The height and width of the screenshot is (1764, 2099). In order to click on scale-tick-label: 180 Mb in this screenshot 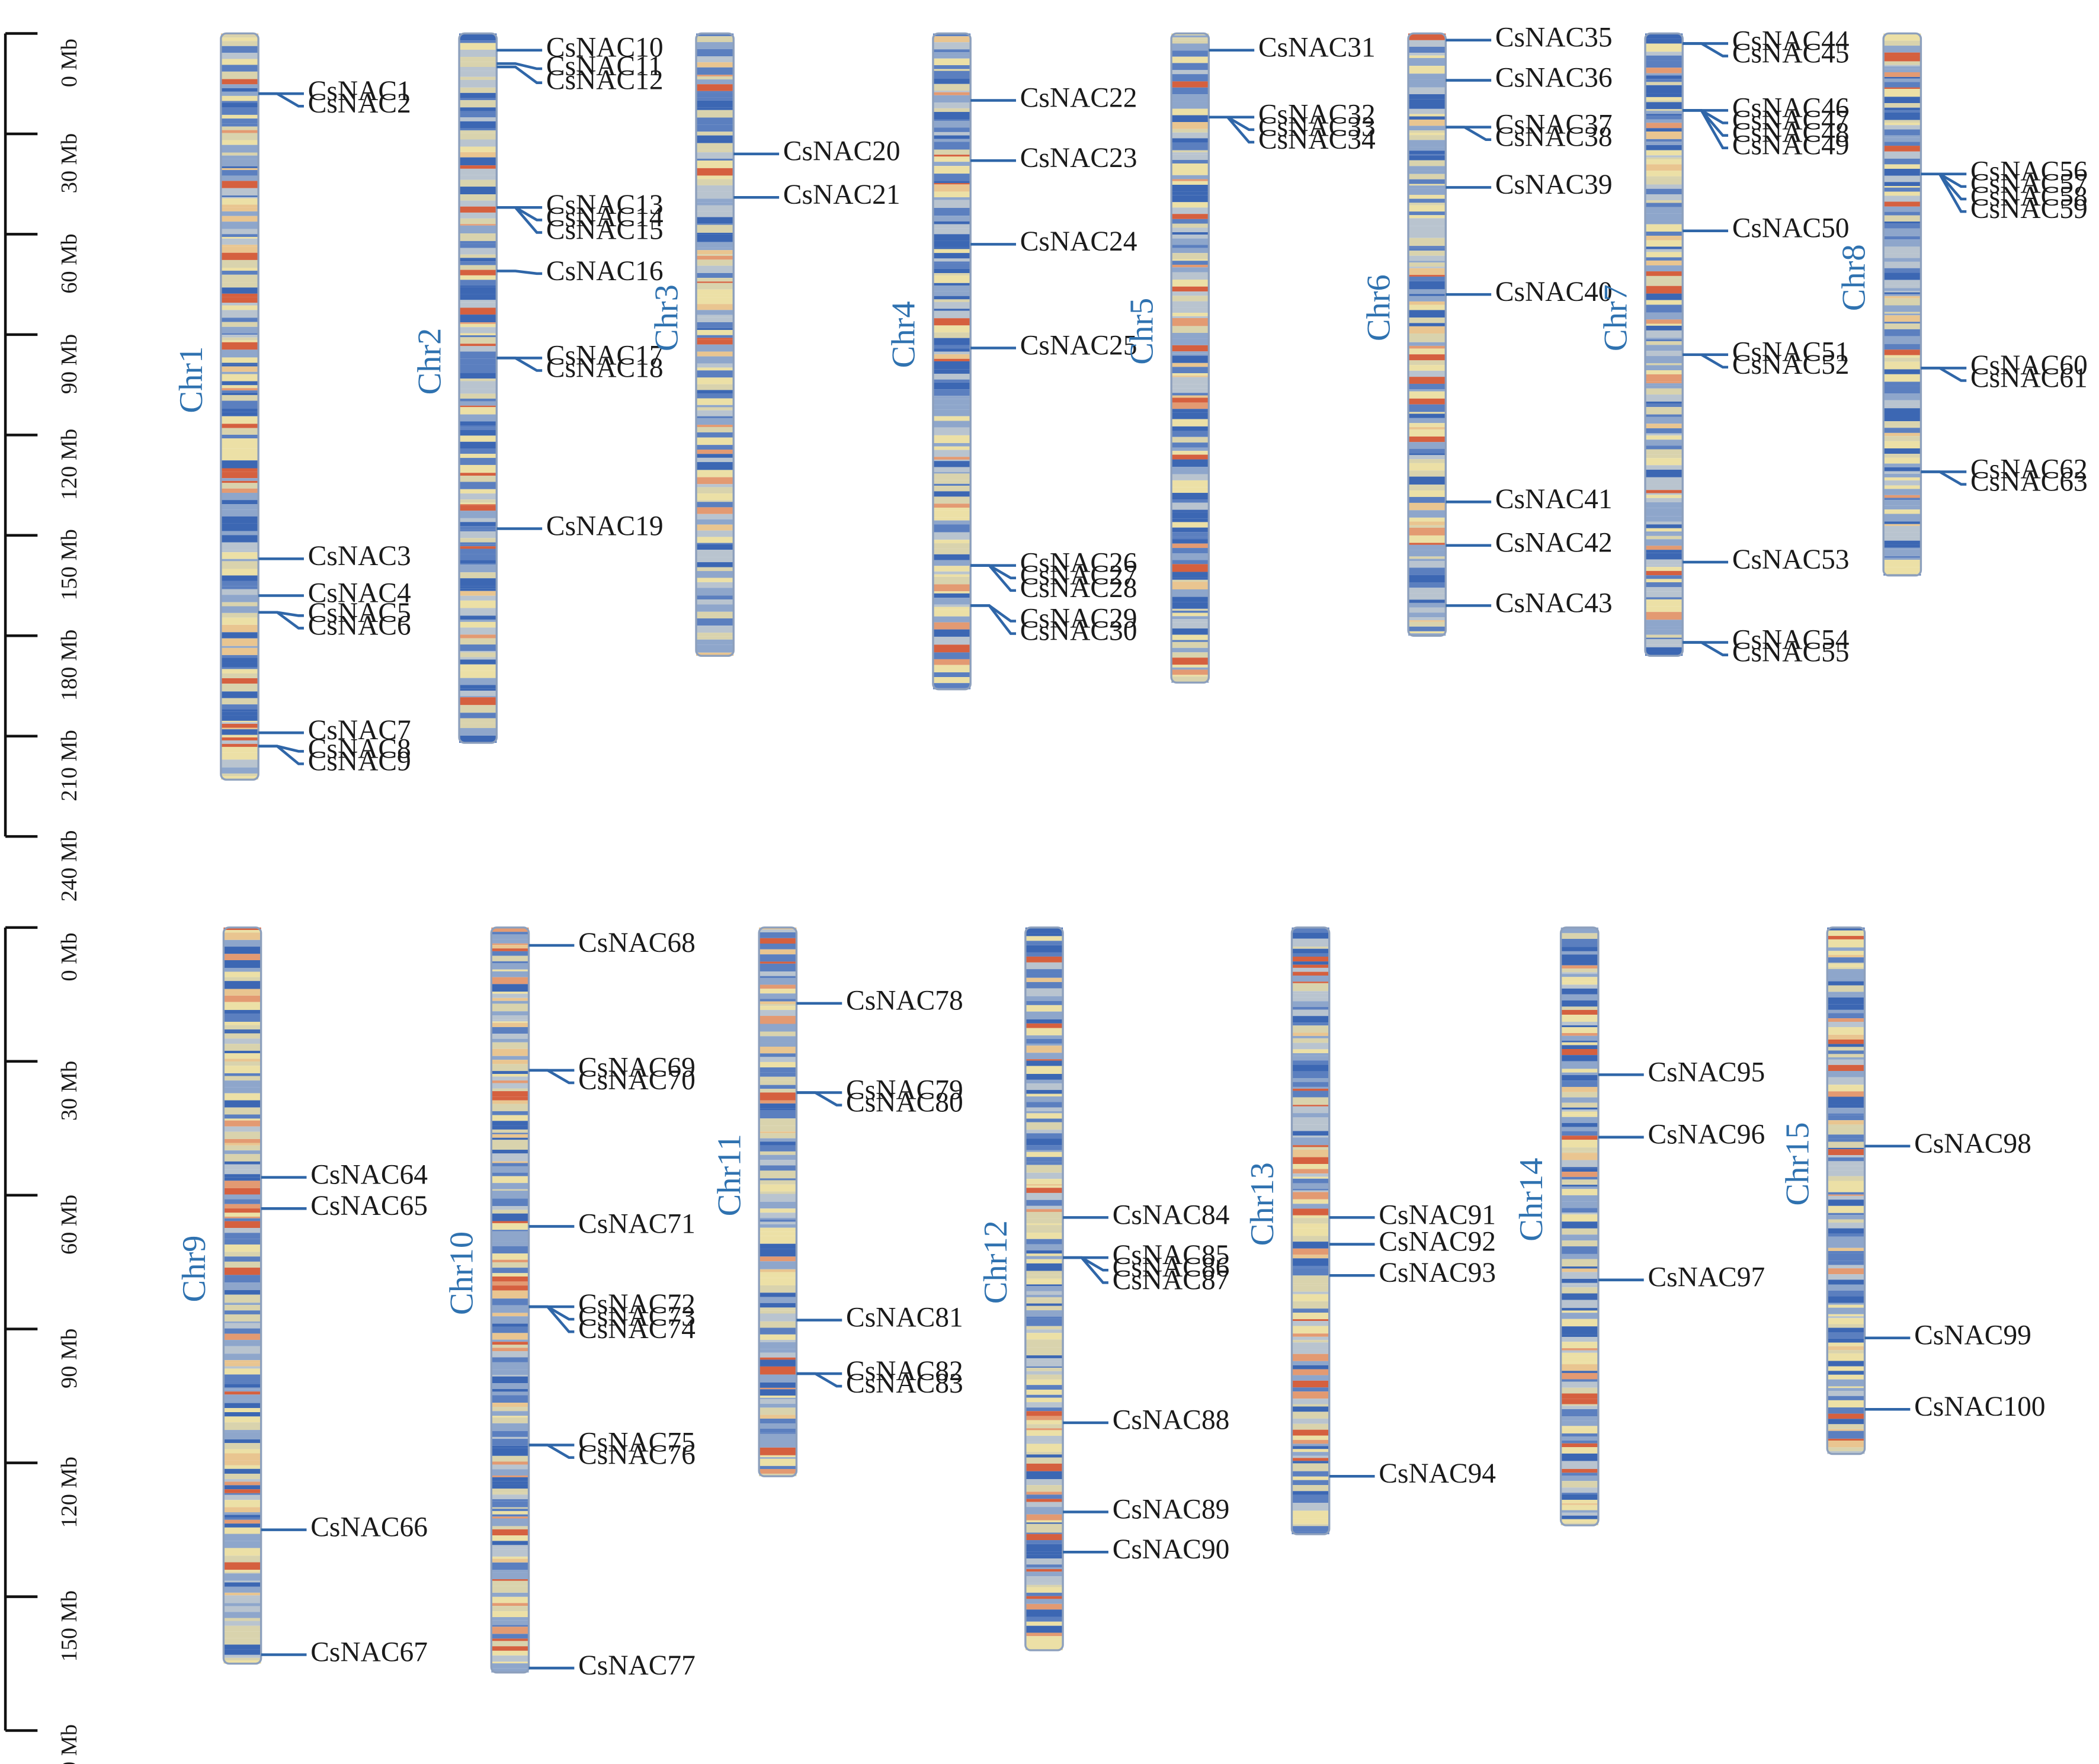, I will do `click(69, 1744)`.